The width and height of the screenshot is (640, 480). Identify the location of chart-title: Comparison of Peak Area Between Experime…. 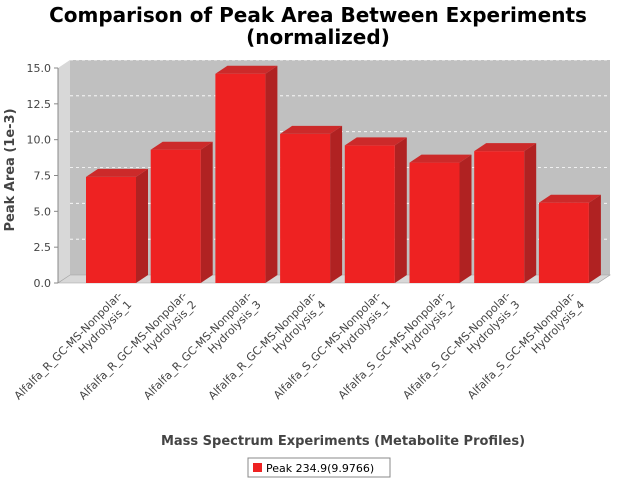
(318, 26).